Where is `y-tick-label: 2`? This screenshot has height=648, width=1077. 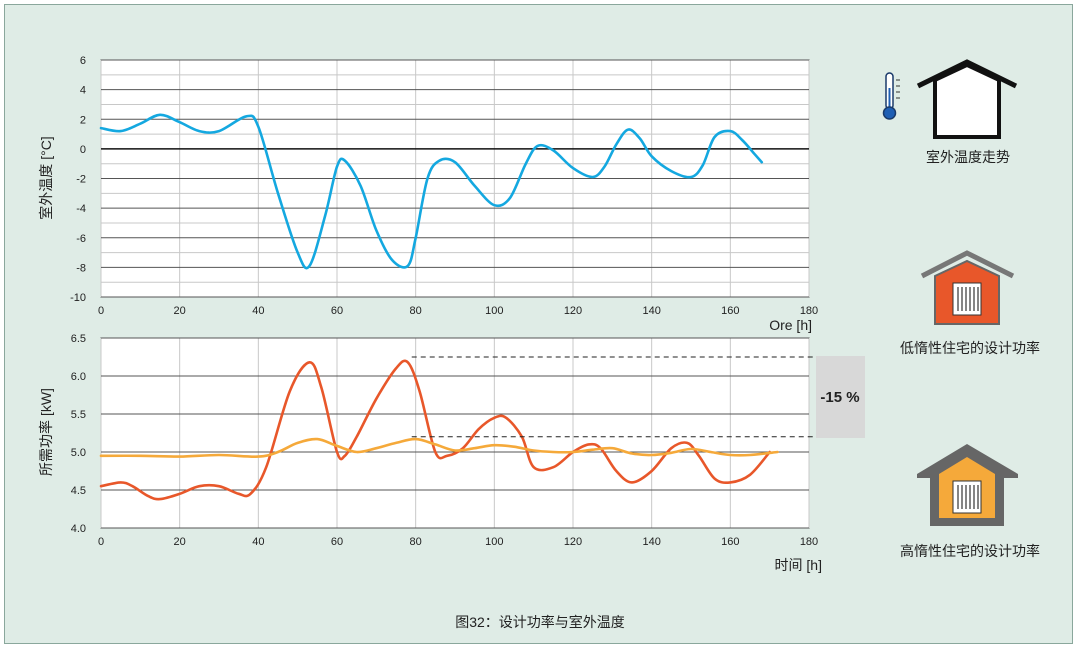
y-tick-label: 2 is located at coordinates (83, 120).